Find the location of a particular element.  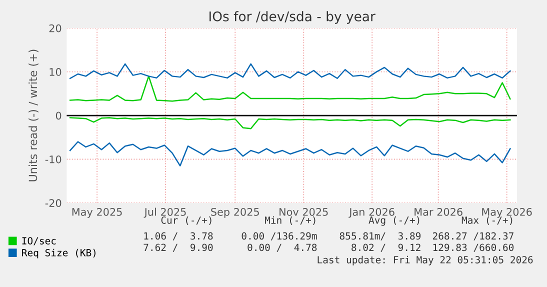

legend-label: IO/sec is located at coordinates (39, 241).